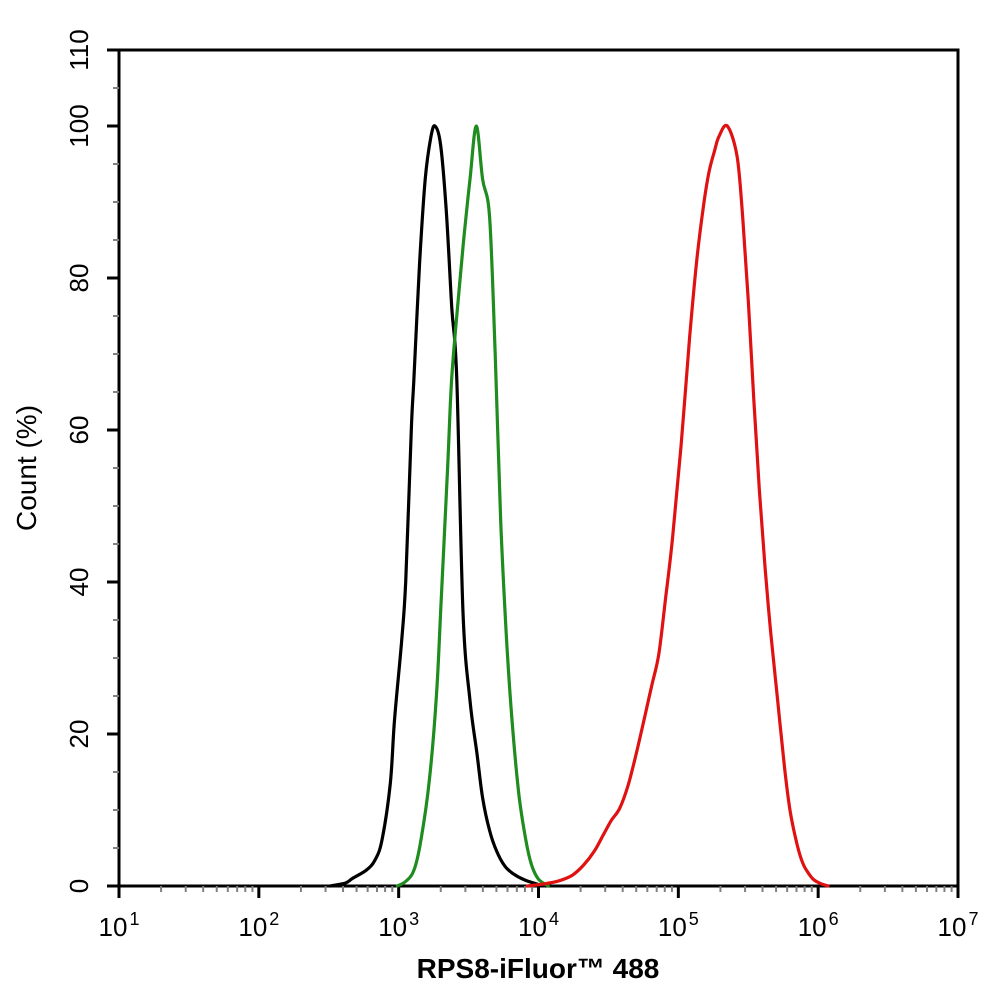 The height and width of the screenshot is (1002, 994). What do you see at coordinates (79, 734) in the screenshot?
I see `y-tick-label: 20` at bounding box center [79, 734].